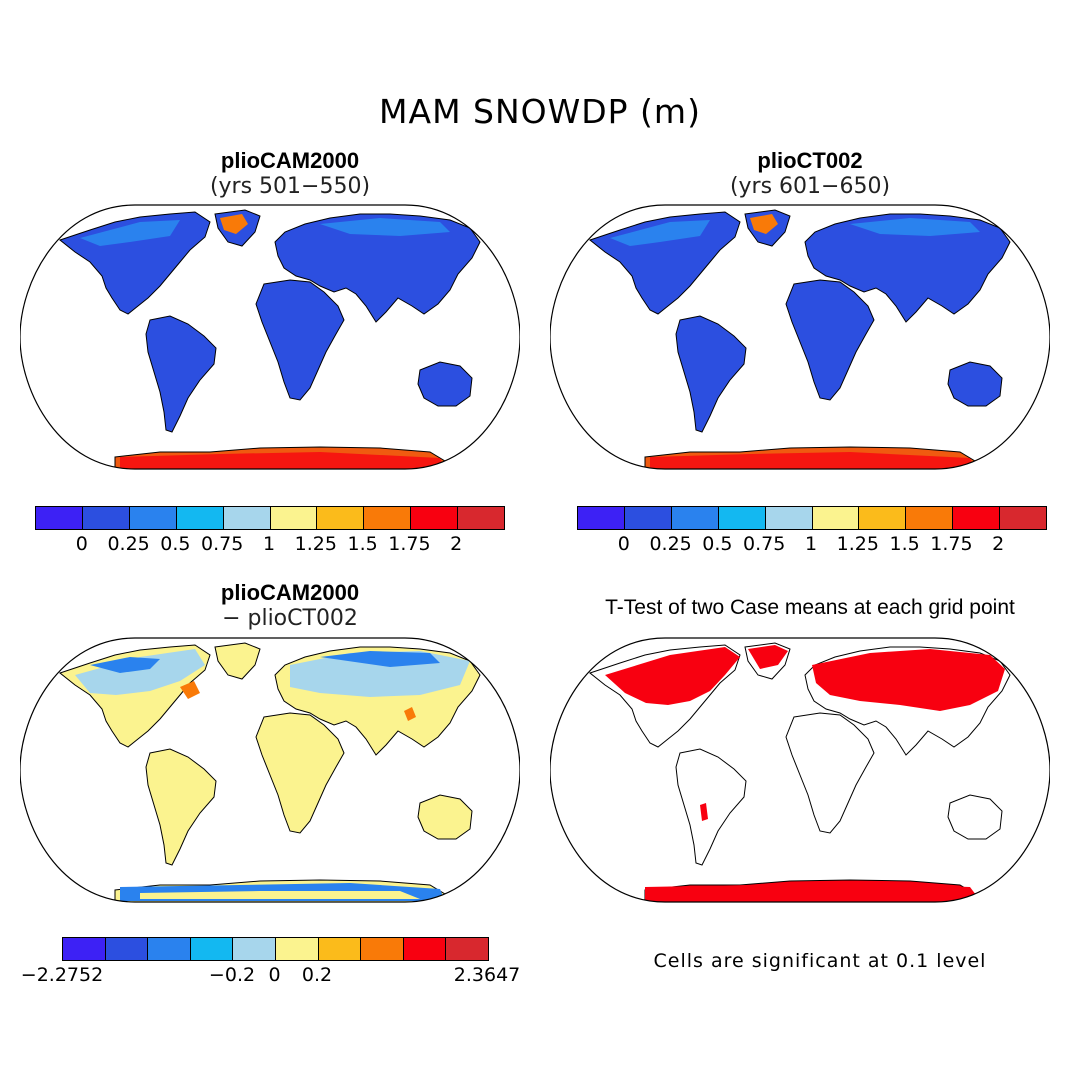  I want to click on namerica-landmass, so click(664, 696).